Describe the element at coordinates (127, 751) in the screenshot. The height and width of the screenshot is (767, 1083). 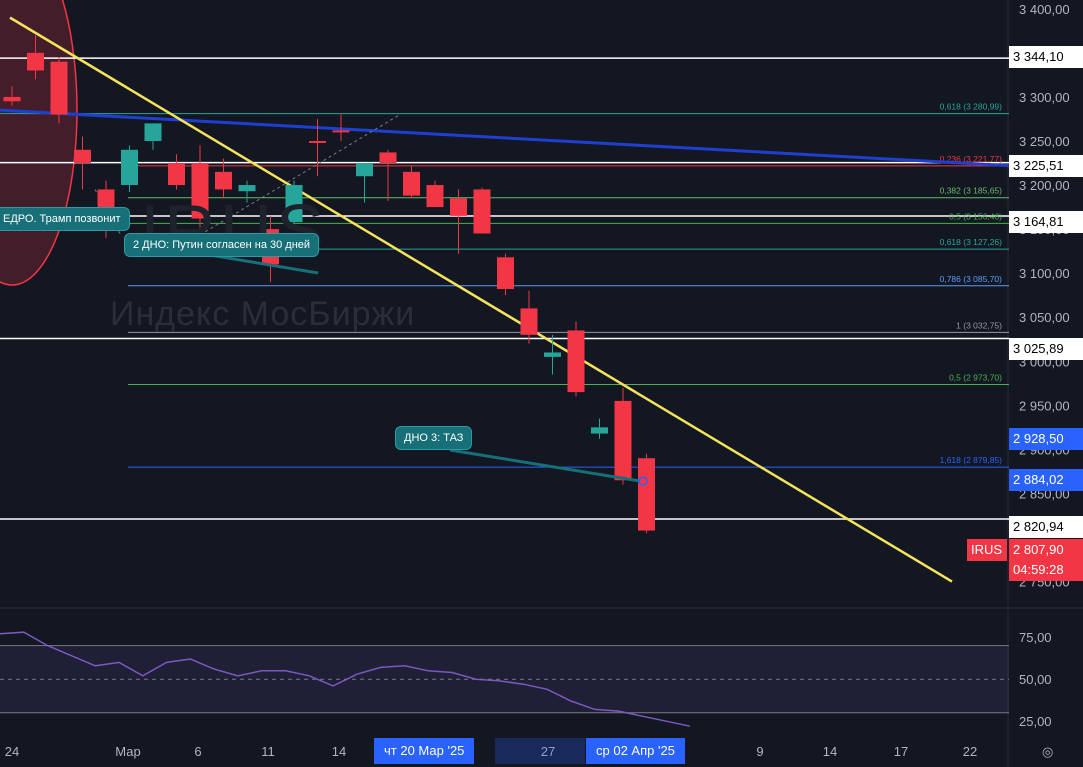
I see `time-tick-label: Мар` at that location.